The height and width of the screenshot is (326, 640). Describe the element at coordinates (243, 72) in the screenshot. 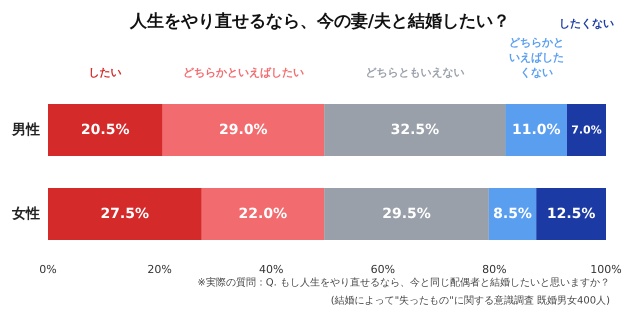

I see `text: どちらかといえばしたい` at that location.